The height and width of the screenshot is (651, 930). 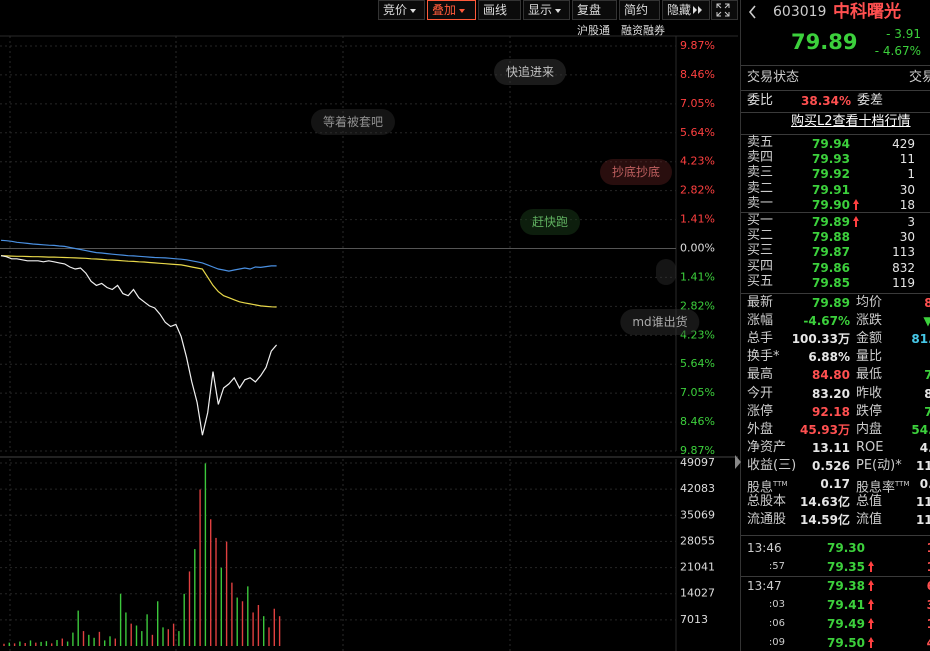 What do you see at coordinates (846, 548) in the screenshot?
I see `panel-text: 79.30` at bounding box center [846, 548].